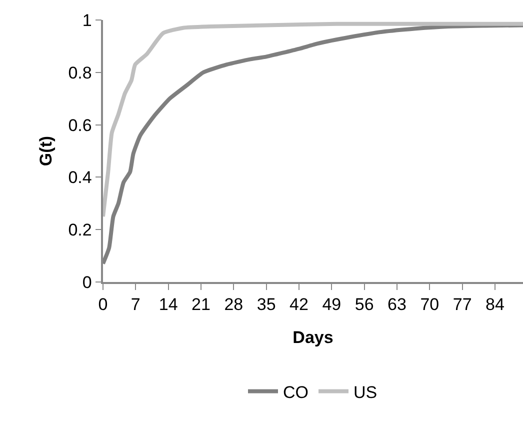  I want to click on x-tick-label: 56, so click(364, 304).